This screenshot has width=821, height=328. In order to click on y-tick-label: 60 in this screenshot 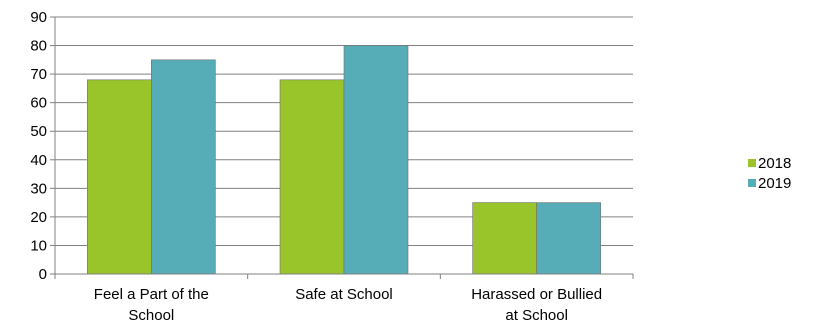, I will do `click(38, 103)`.